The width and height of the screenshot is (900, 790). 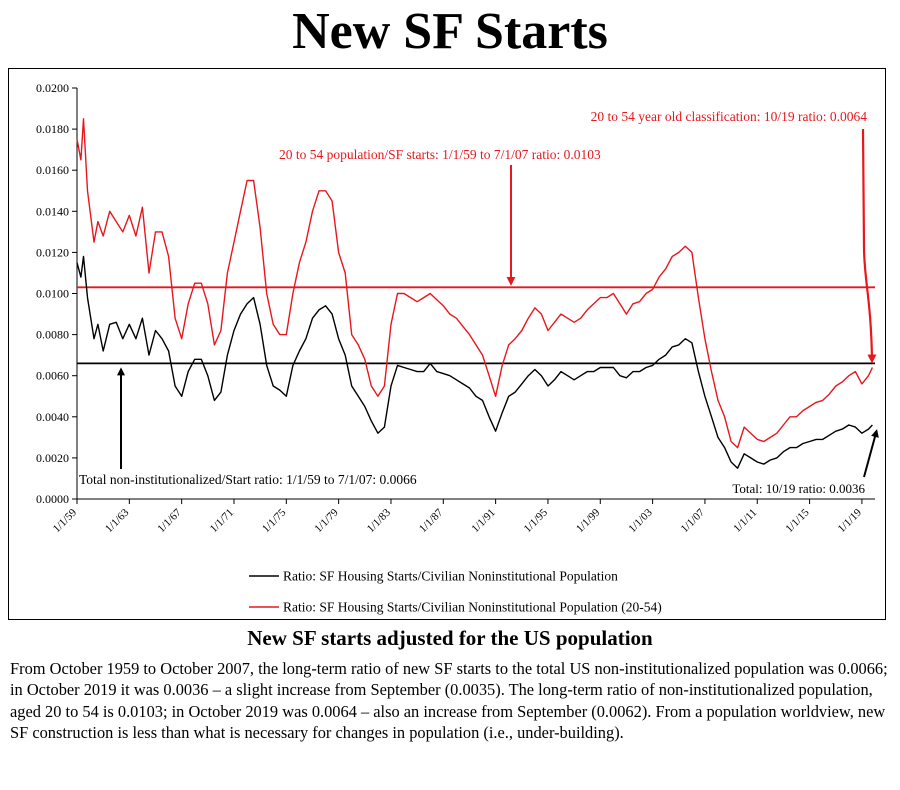 What do you see at coordinates (52, 335) in the screenshot?
I see `y-tick-label: 0.0080` at bounding box center [52, 335].